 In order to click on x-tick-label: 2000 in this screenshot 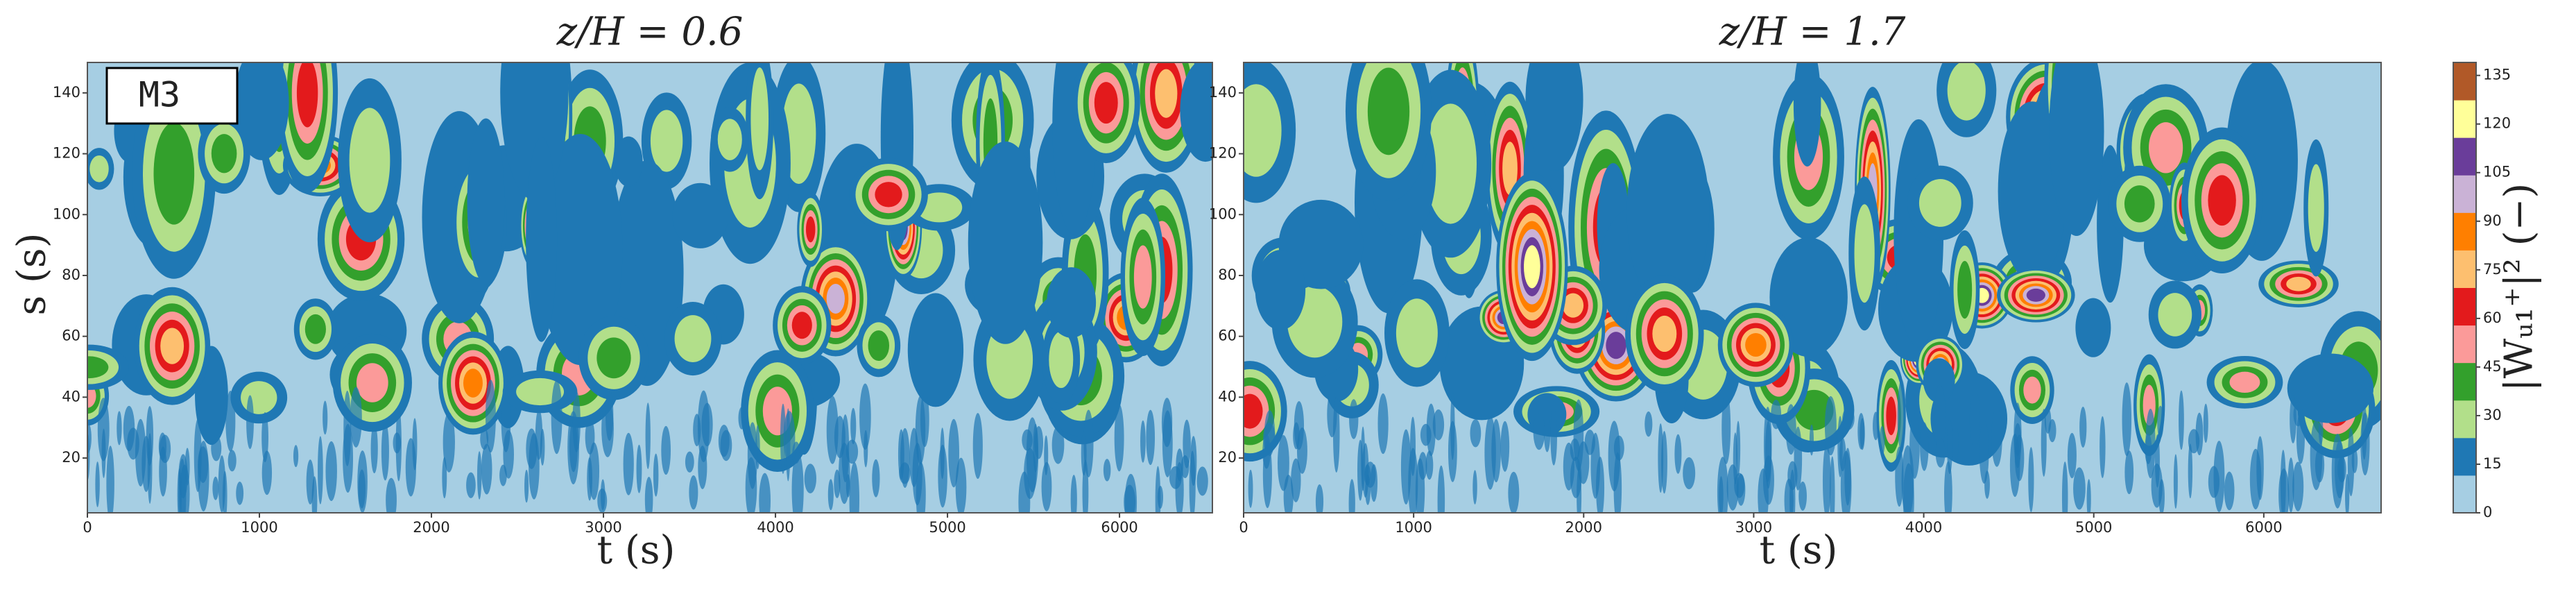, I will do `click(1583, 527)`.